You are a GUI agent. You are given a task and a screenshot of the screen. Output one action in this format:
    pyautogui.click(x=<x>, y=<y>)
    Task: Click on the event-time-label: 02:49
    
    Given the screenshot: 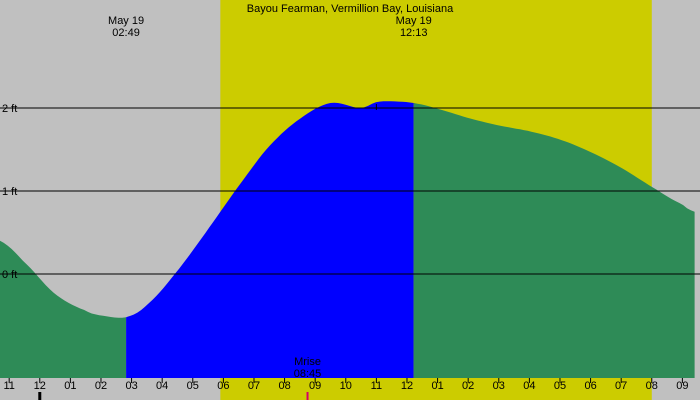 What is the action you would take?
    pyautogui.click(x=126, y=33)
    